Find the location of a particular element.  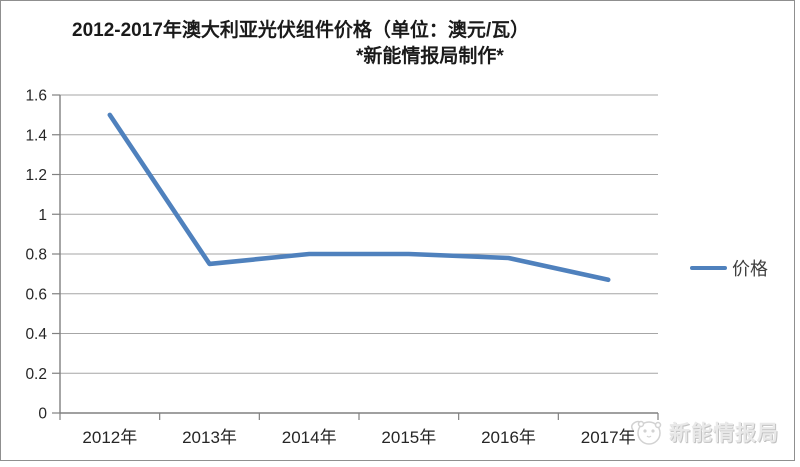

y-axis-label: 0 is located at coordinates (42, 414).